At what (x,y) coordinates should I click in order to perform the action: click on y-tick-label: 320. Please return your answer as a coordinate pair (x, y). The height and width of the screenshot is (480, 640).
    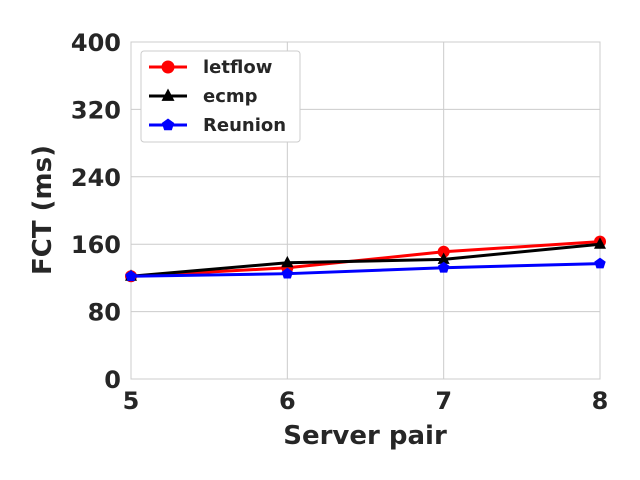
    Looking at the image, I should click on (96, 110).